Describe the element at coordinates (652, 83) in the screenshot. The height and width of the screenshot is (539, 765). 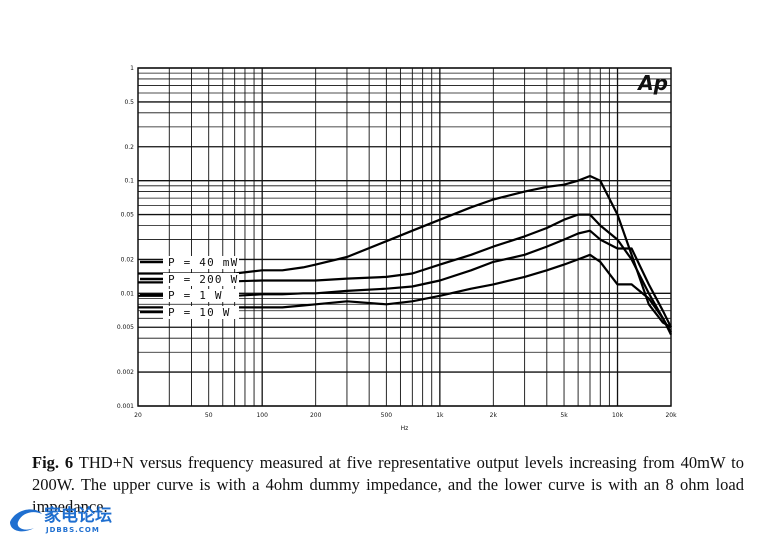
I see `ap-logo: Ap` at that location.